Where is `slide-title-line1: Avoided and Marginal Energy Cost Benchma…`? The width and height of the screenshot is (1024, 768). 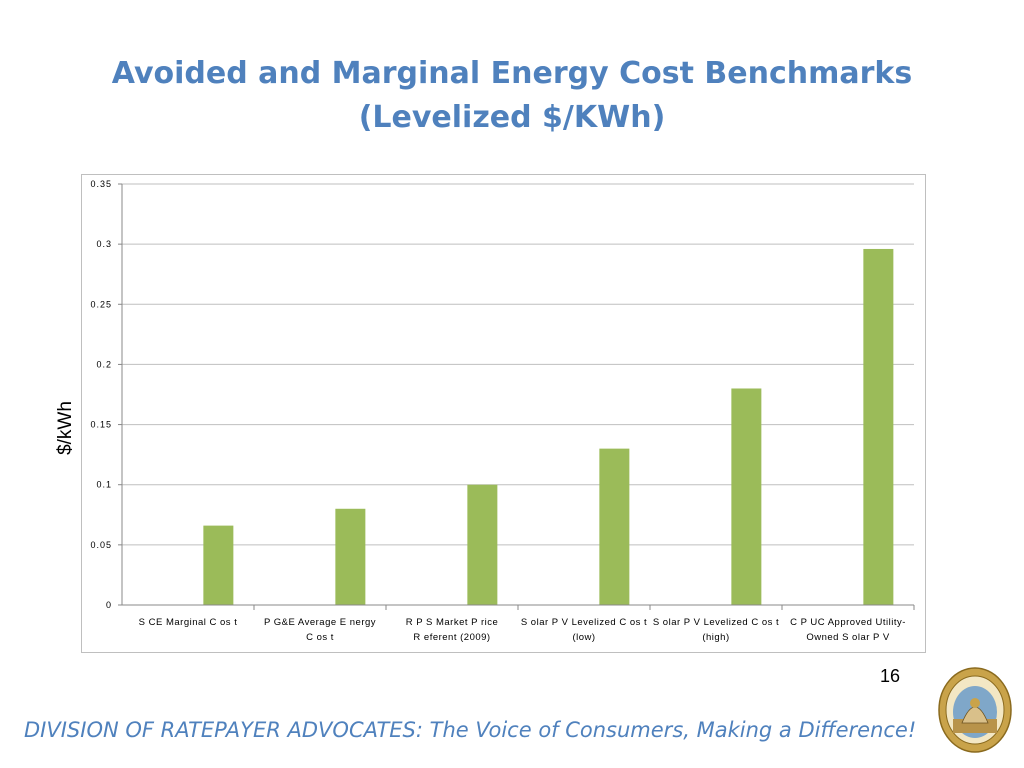 slide-title-line1: Avoided and Marginal Energy Cost Benchma… is located at coordinates (512, 73).